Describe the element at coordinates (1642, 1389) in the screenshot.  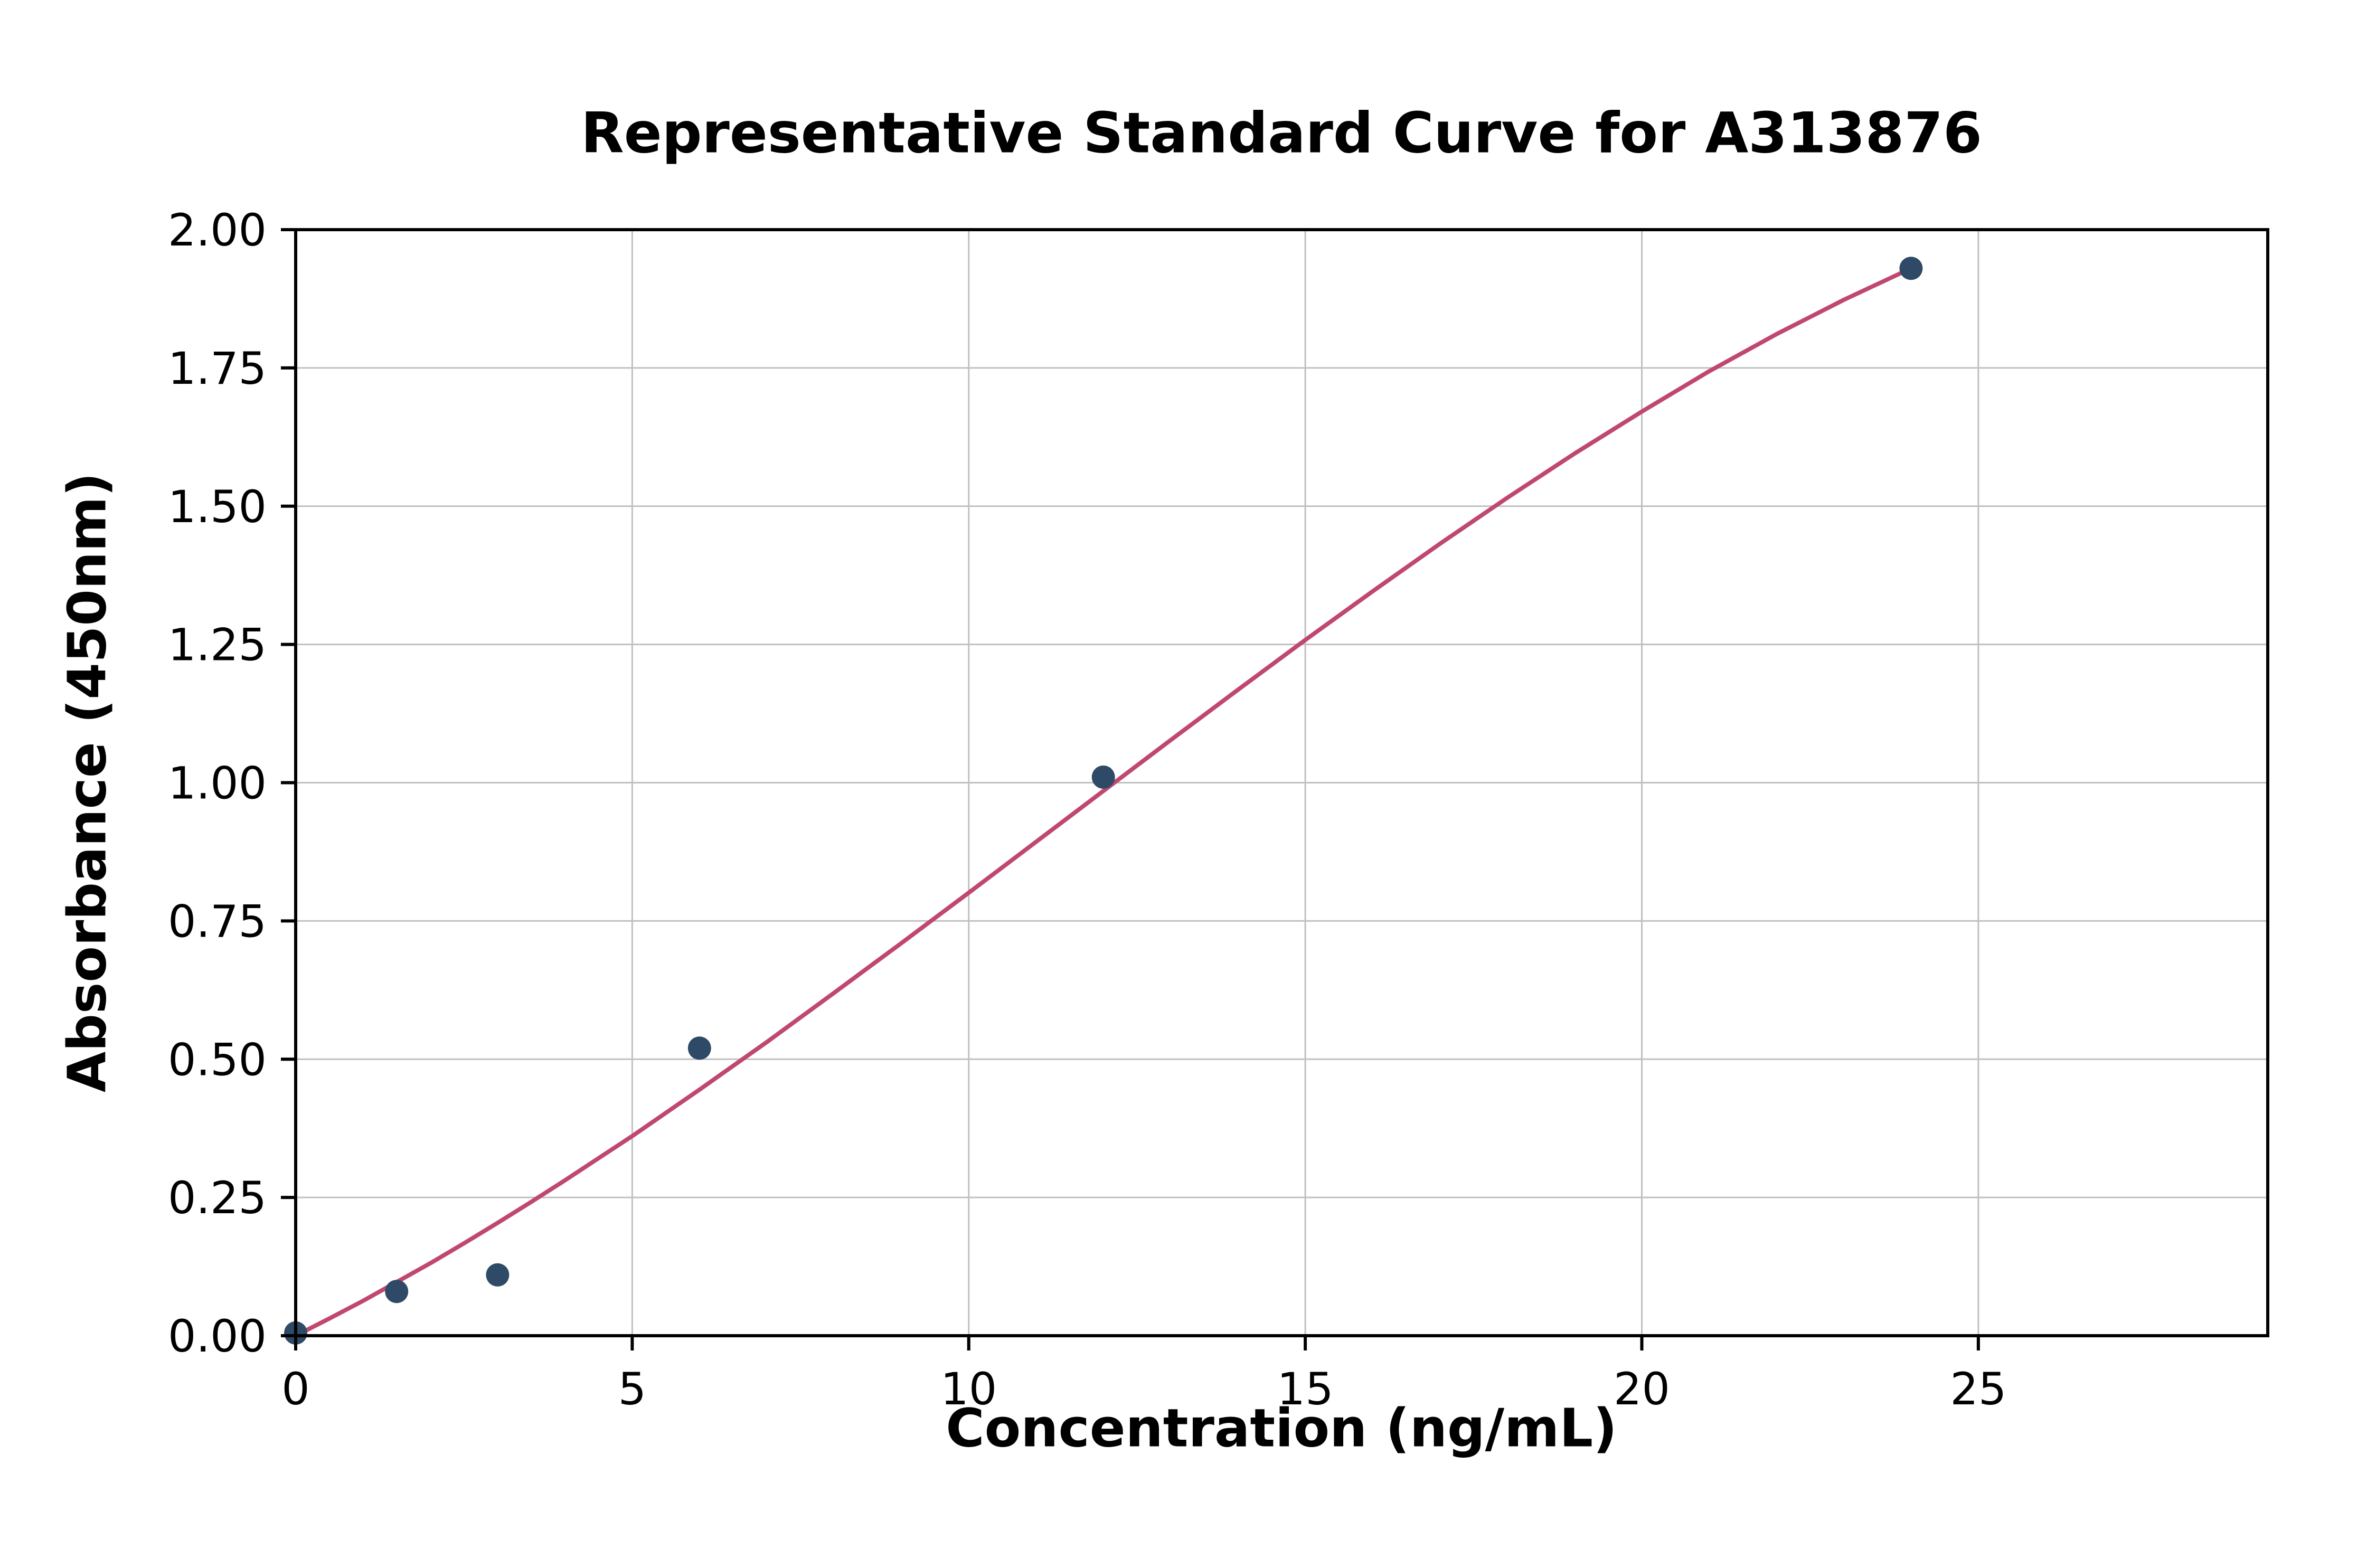
I see `x-tick-label: 20` at that location.